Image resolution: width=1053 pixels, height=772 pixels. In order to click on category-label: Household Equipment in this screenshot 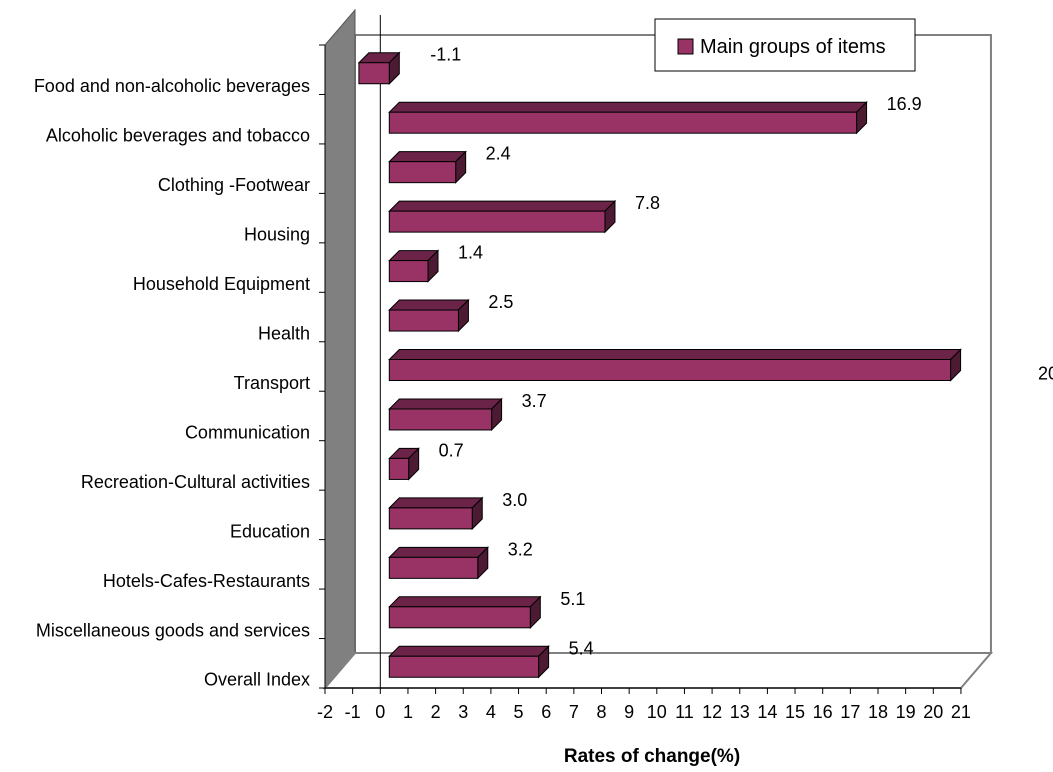, I will do `click(221, 284)`.